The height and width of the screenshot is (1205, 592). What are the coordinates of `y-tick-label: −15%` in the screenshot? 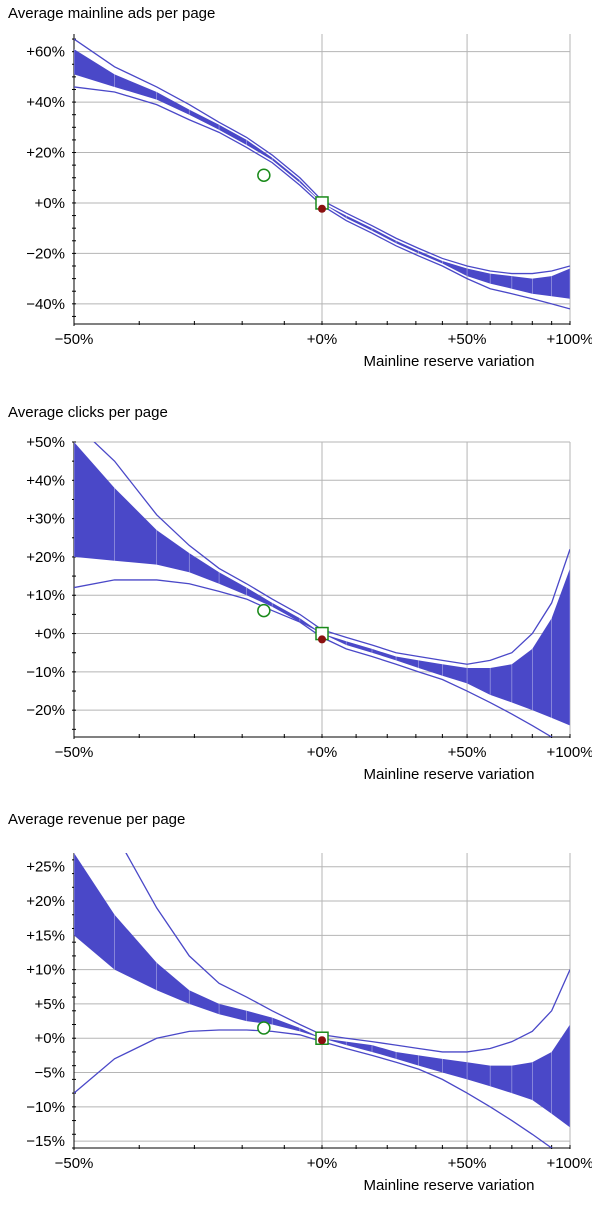 It's located at (45, 1141).